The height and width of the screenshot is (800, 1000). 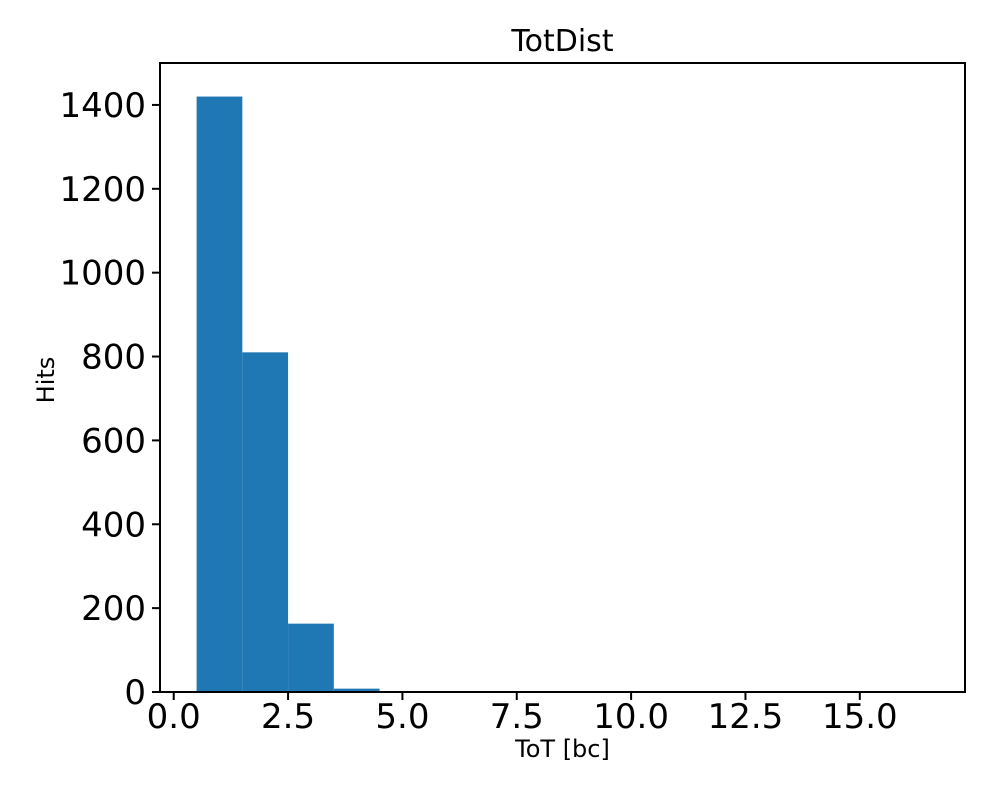 I want to click on x-tick-label: 7.5, so click(x=517, y=717).